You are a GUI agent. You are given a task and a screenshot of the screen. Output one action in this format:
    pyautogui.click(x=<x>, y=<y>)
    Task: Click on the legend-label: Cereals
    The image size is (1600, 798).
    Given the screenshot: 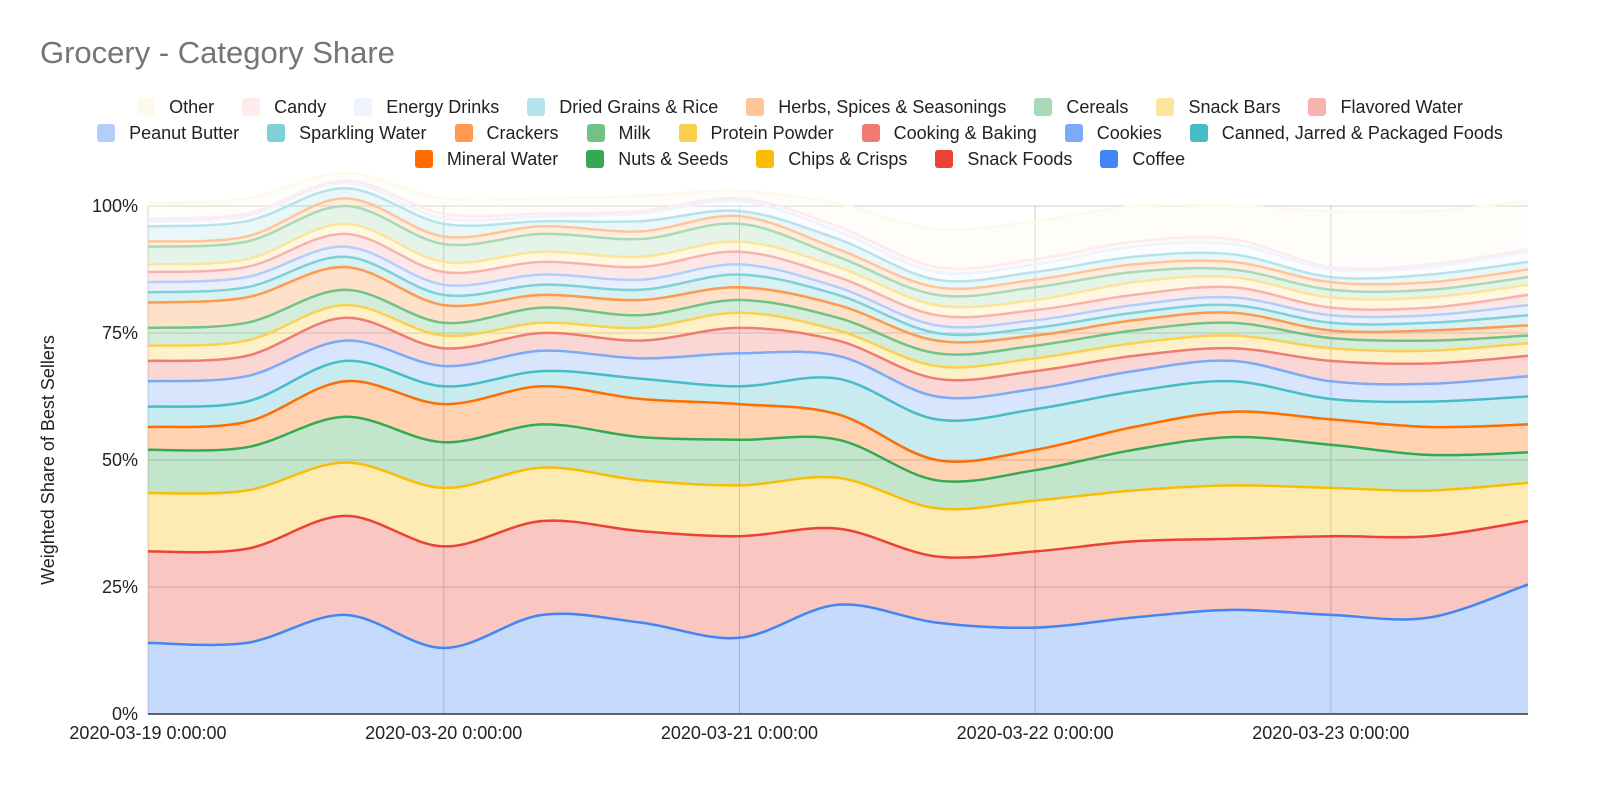 What is the action you would take?
    pyautogui.click(x=1097, y=106)
    